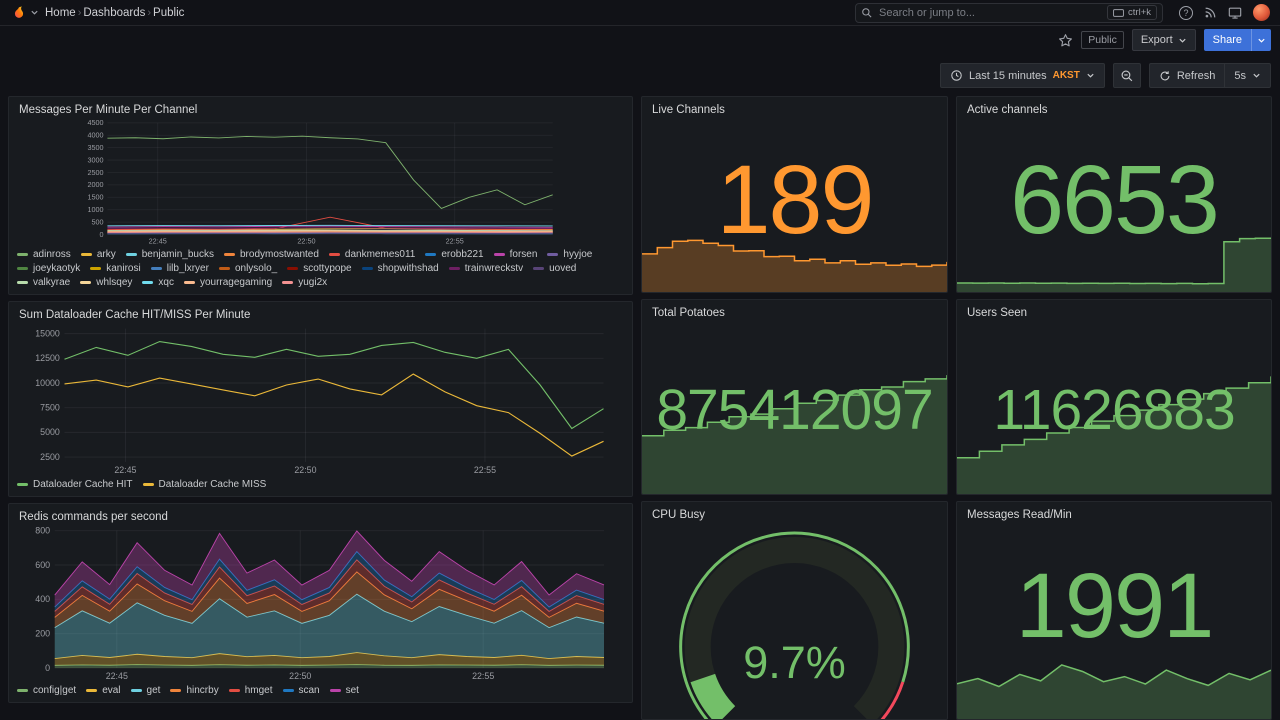 The height and width of the screenshot is (720, 1280). What do you see at coordinates (688, 110) in the screenshot?
I see `panel-title: Live Channels` at bounding box center [688, 110].